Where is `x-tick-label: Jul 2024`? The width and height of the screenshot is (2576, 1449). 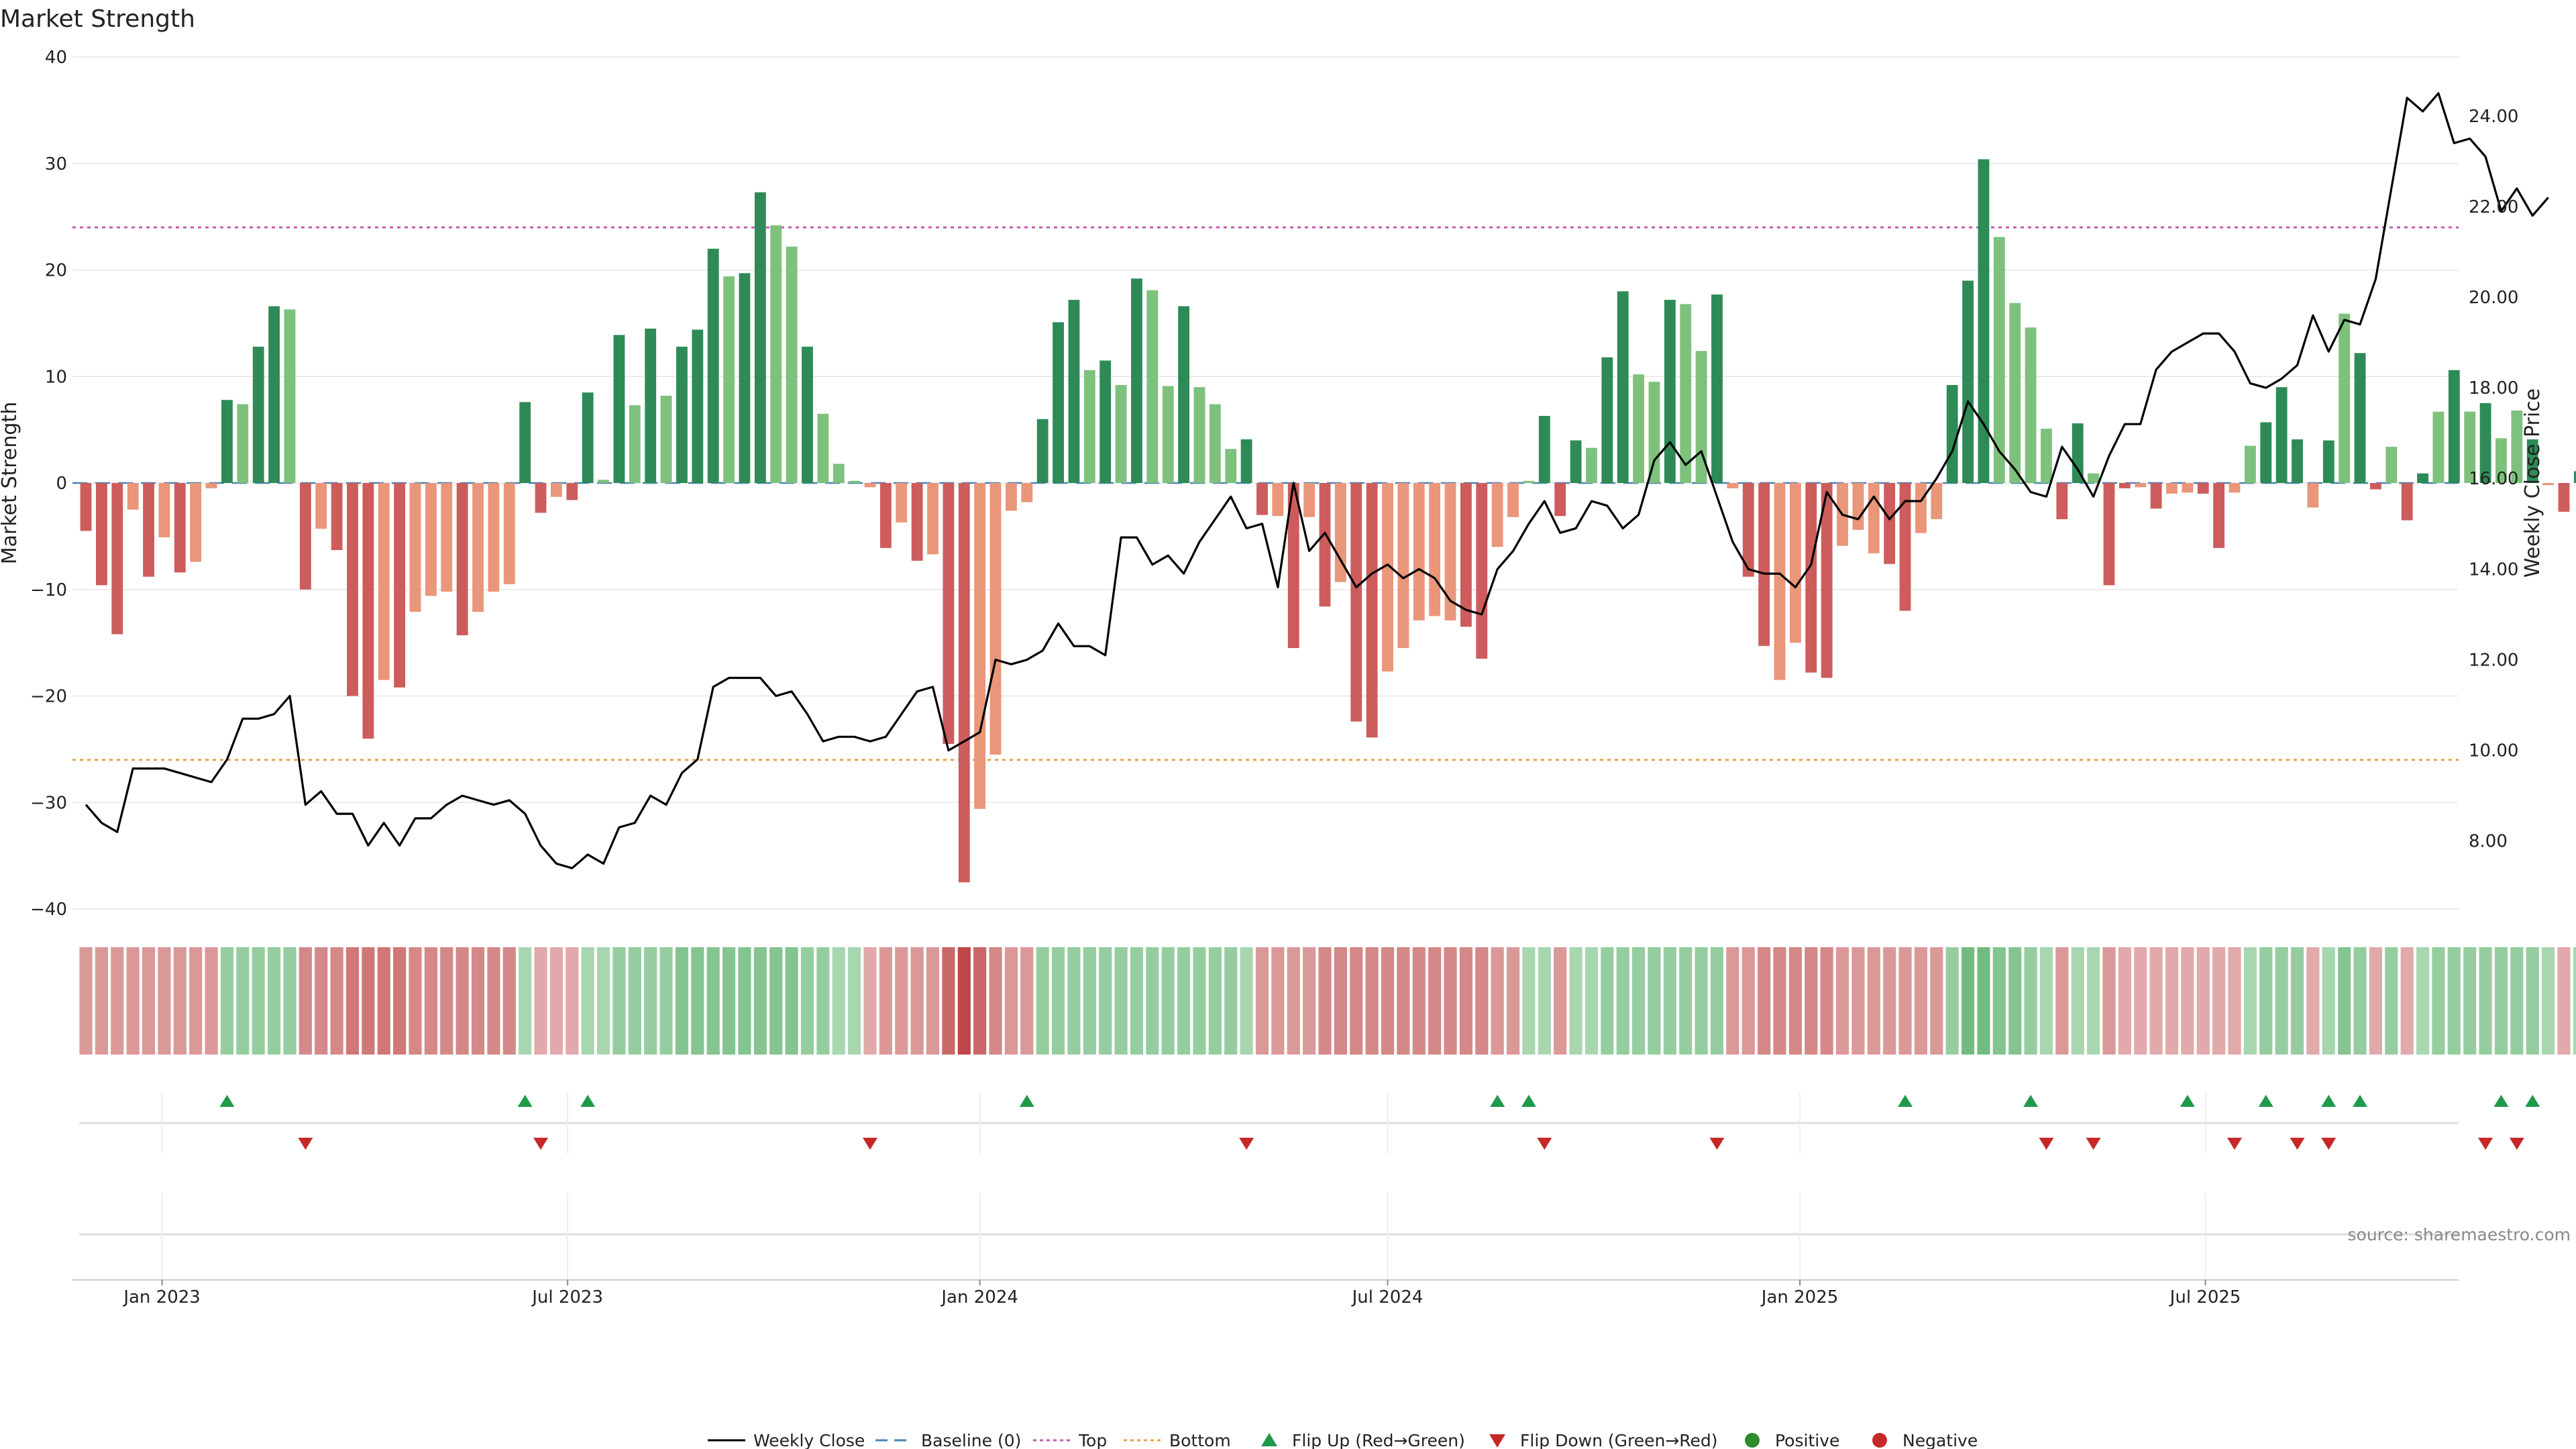 x-tick-label: Jul 2024 is located at coordinates (1387, 1297).